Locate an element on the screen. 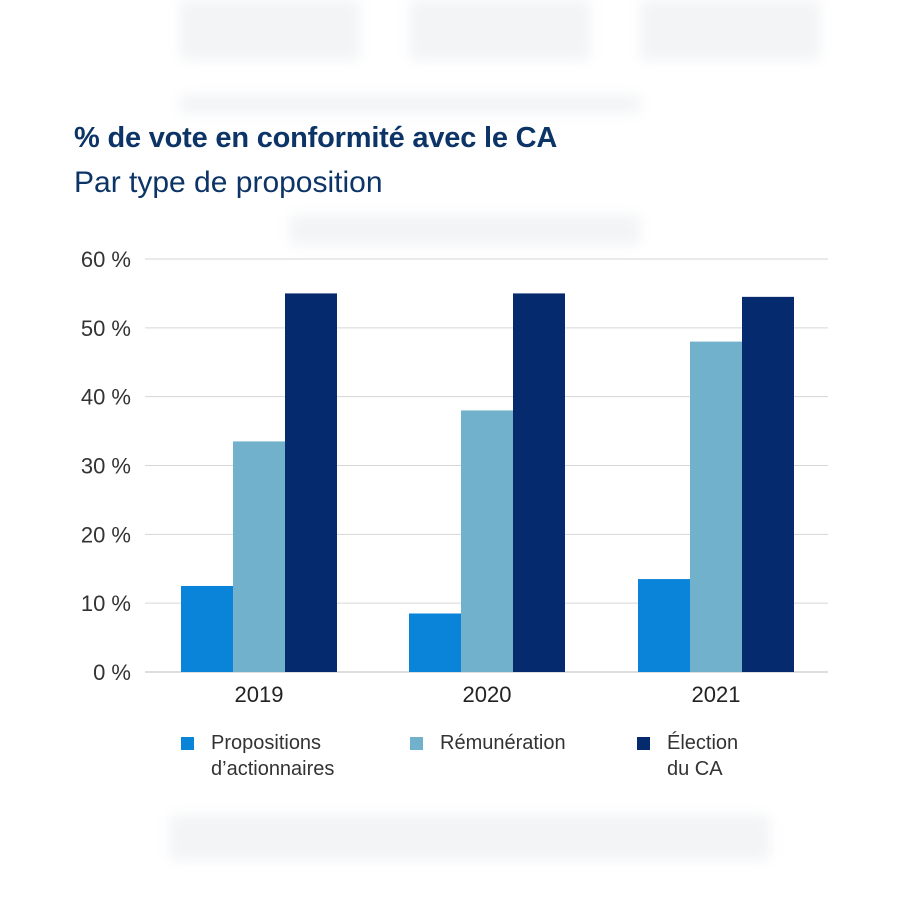 The image size is (900, 900). y-tick-label: 60 % is located at coordinates (106, 259).